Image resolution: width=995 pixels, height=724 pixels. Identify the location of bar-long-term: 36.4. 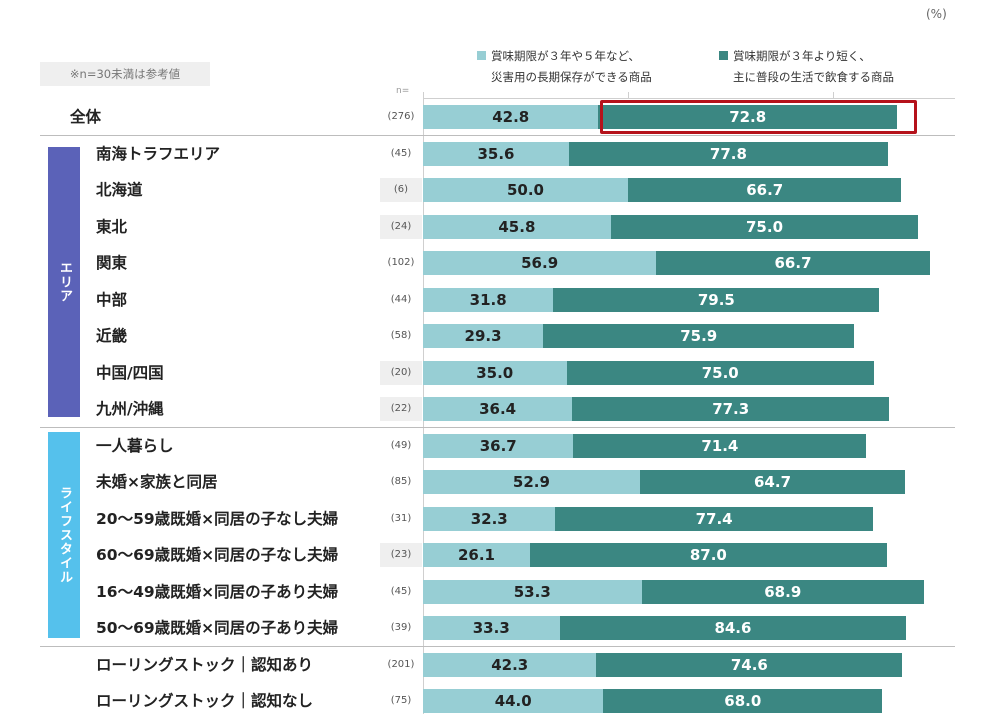
(498, 409).